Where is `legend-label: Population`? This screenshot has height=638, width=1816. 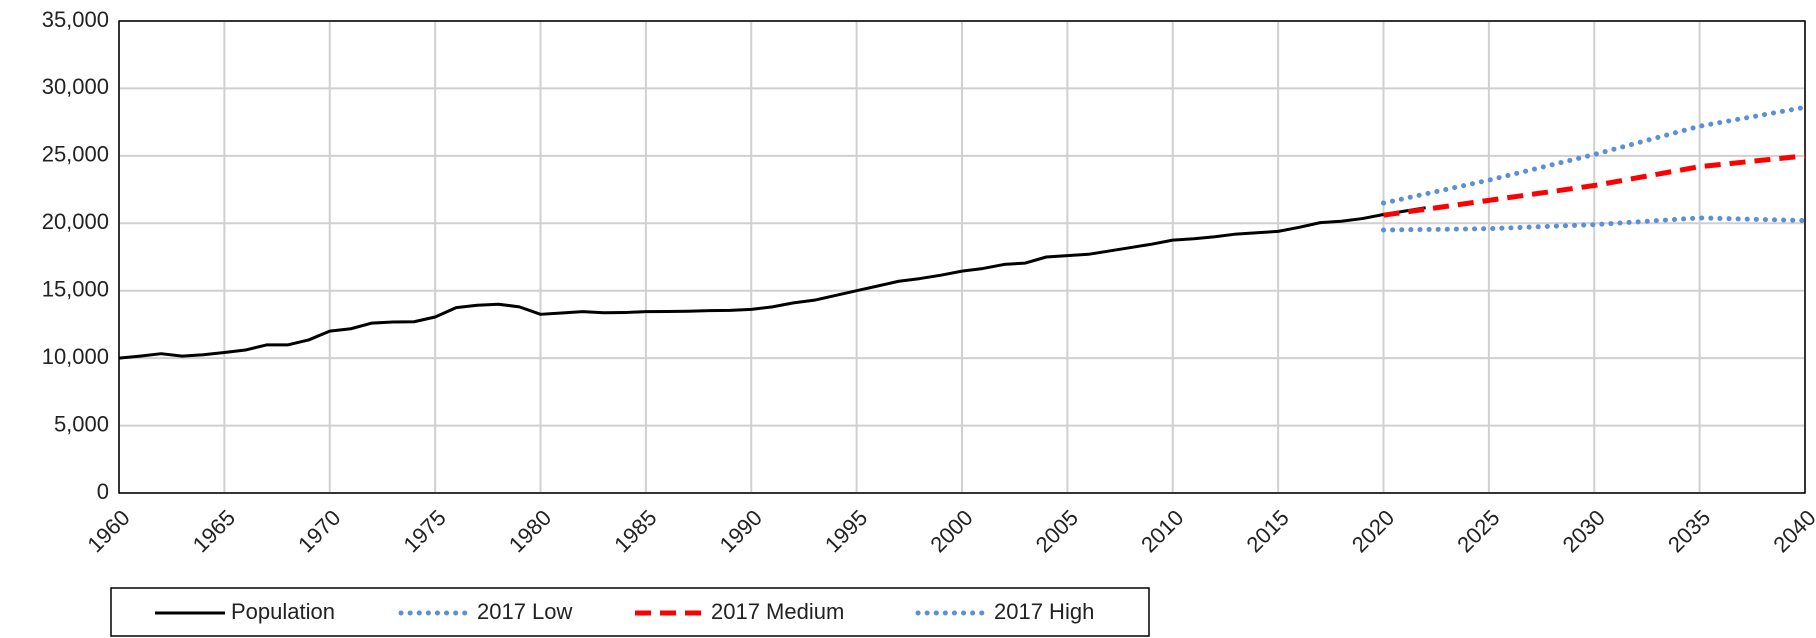
legend-label: Population is located at coordinates (283, 611).